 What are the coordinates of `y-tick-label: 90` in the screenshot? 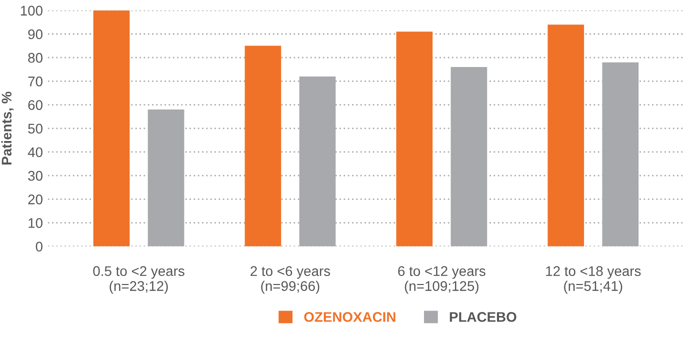 It's located at (35, 34).